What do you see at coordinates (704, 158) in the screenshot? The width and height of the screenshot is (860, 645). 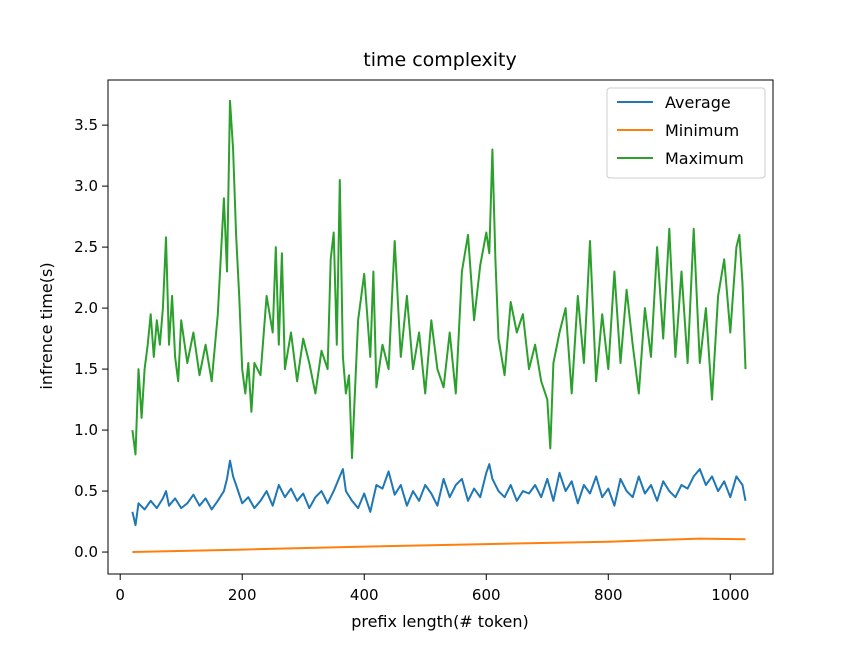 I see `legend-label-maximum: Maximum` at bounding box center [704, 158].